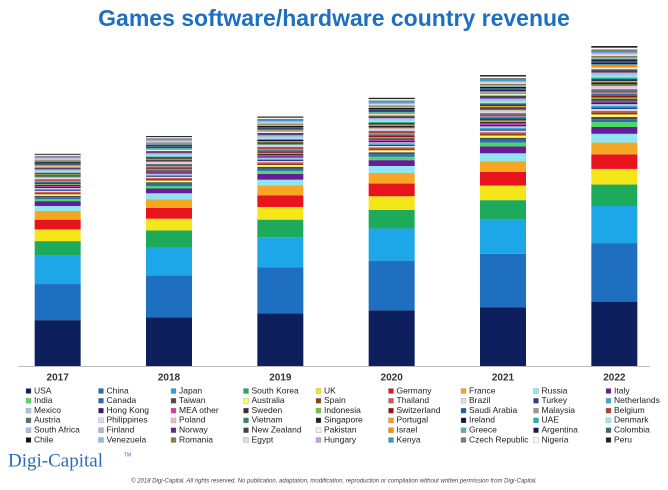  What do you see at coordinates (623, 439) in the screenshot?
I see `legend-label: Peru` at bounding box center [623, 439].